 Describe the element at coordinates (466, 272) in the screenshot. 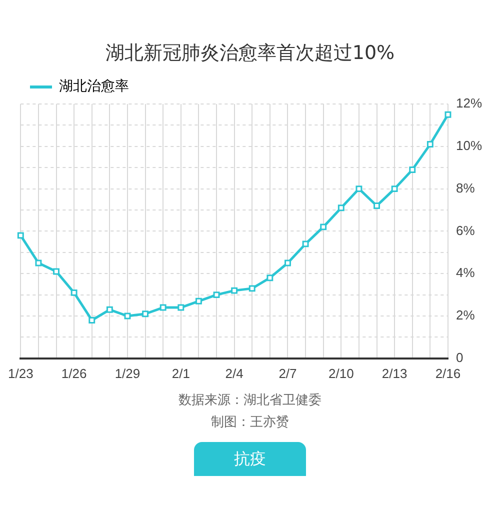

I see `y-tick-label: 4%` at that location.